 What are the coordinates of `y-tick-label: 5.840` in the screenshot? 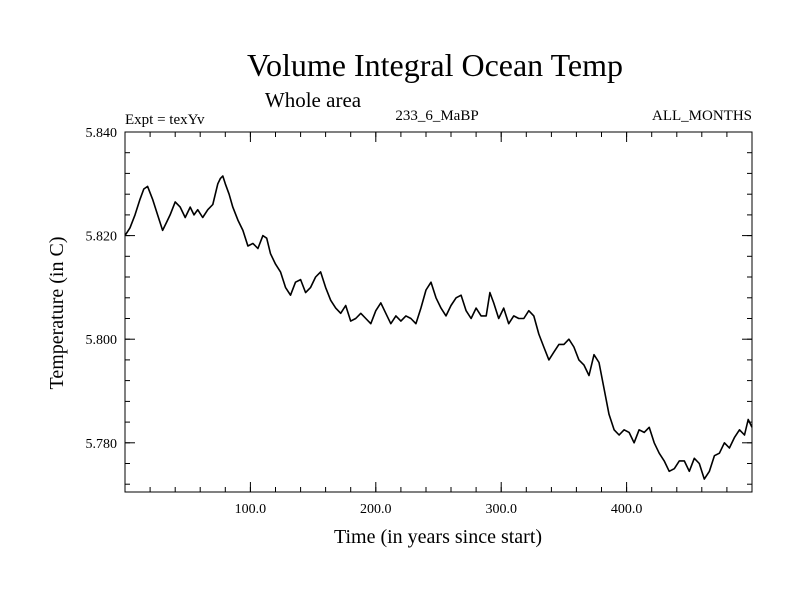 It's located at (102, 133).